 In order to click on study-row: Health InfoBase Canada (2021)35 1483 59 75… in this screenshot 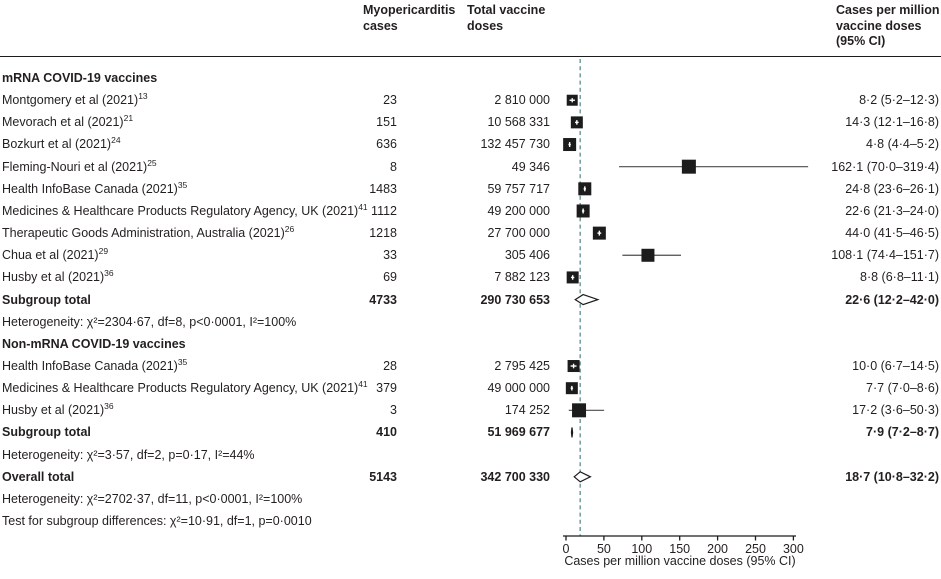, I will do `click(470, 189)`.